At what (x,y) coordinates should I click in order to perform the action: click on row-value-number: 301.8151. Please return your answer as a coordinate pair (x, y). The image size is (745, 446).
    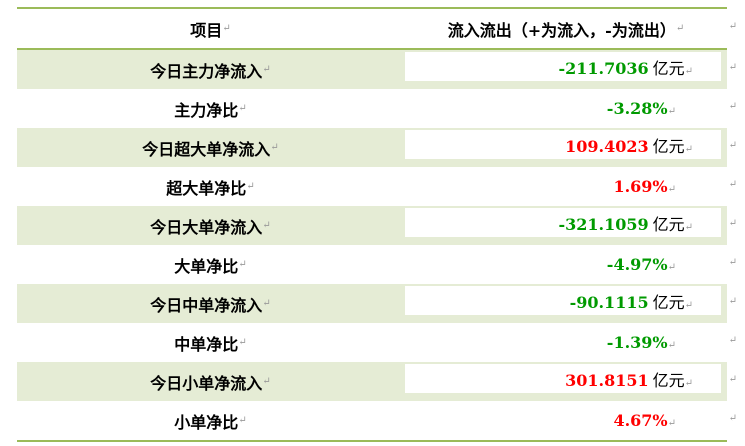
    Looking at the image, I should click on (607, 380).